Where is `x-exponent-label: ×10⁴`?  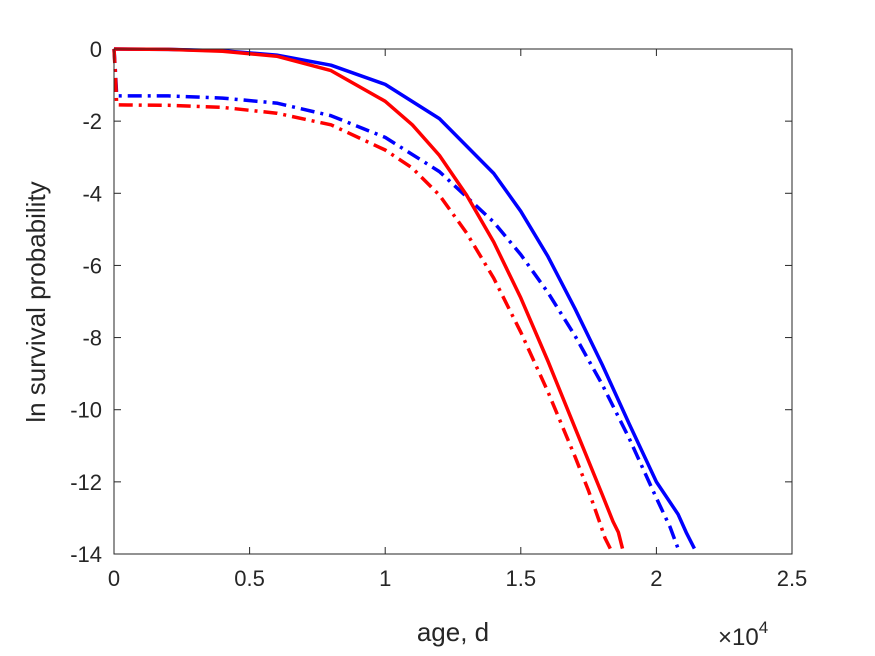
x-exponent-label: ×10⁴ is located at coordinates (743, 634).